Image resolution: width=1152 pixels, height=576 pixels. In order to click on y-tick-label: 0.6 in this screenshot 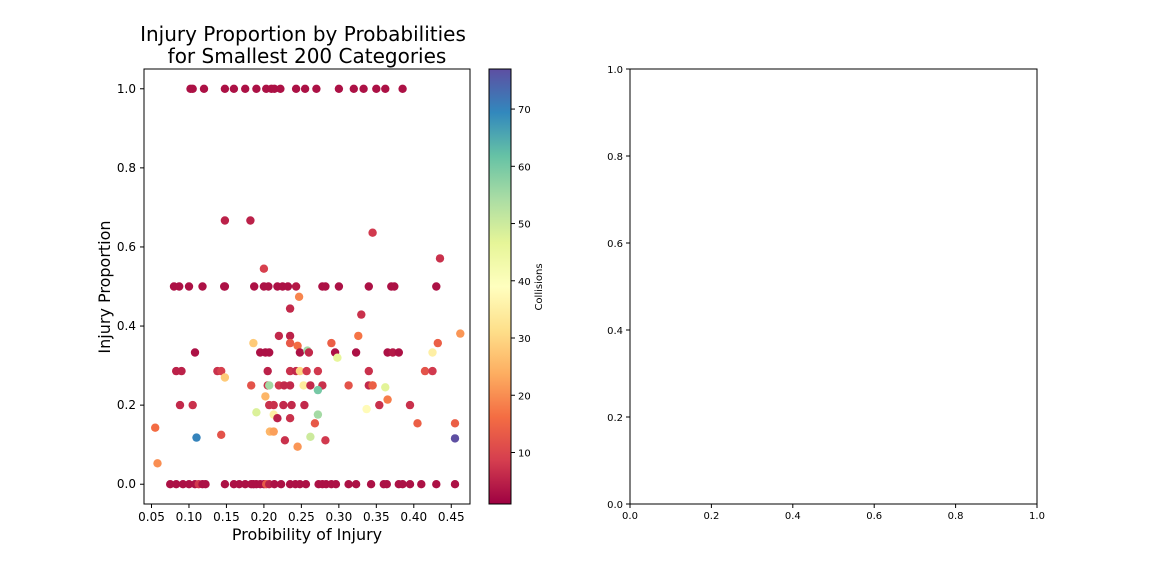, I will do `click(615, 244)`.